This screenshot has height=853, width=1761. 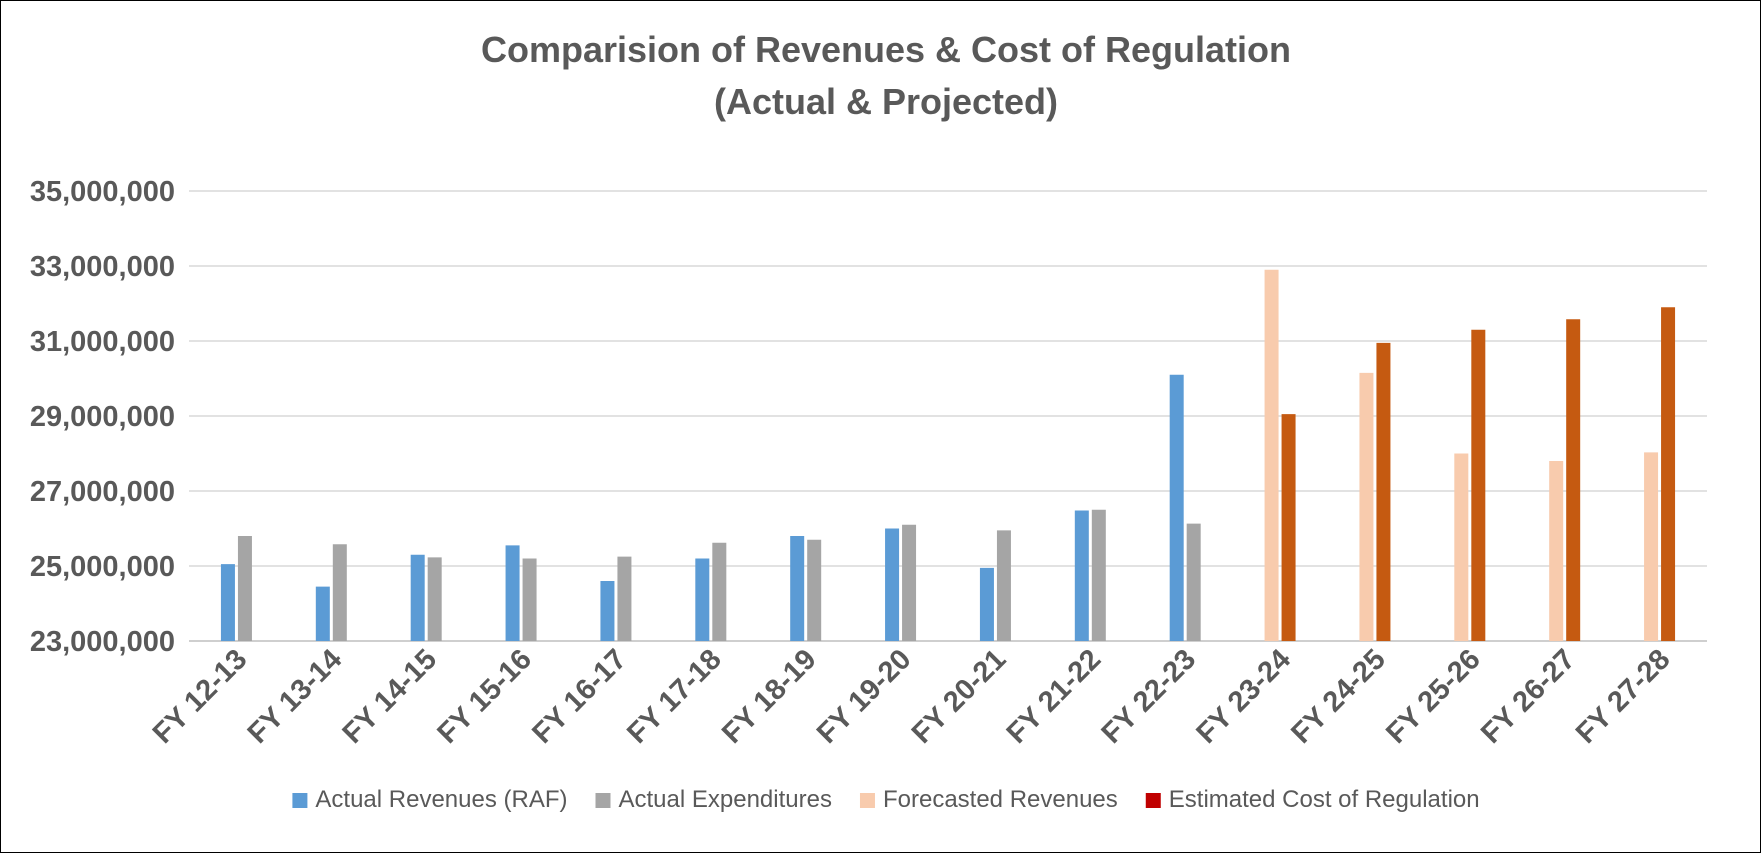 I want to click on legend-label: Forecasted Revenues, so click(x=1000, y=799).